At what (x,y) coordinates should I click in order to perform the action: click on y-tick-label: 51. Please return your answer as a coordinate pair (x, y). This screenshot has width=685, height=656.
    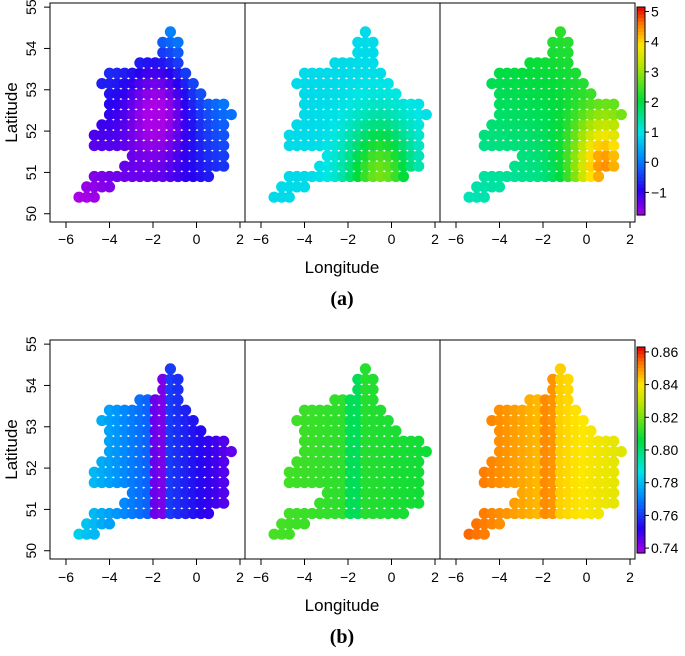
    Looking at the image, I should click on (31, 172).